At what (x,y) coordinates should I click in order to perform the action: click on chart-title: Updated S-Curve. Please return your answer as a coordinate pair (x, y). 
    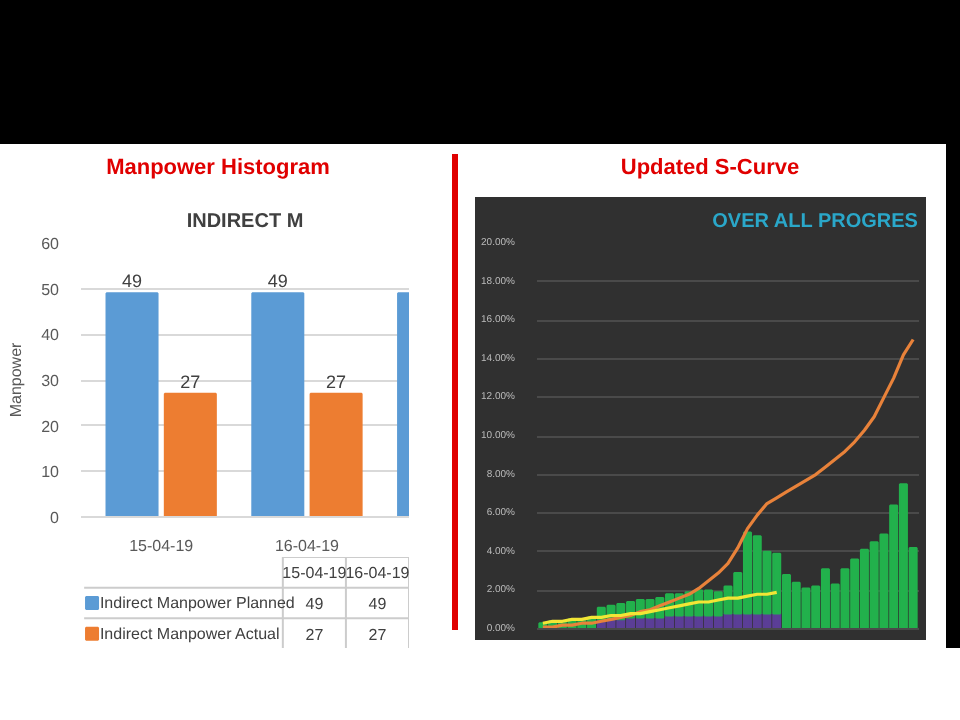
    Looking at the image, I should click on (710, 169).